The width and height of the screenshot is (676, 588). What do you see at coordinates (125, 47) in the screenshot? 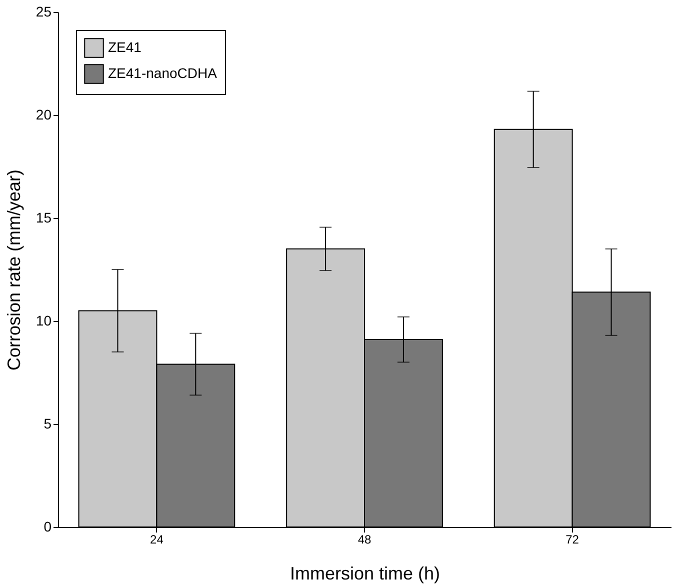
I see `legend-label: ZE41` at bounding box center [125, 47].